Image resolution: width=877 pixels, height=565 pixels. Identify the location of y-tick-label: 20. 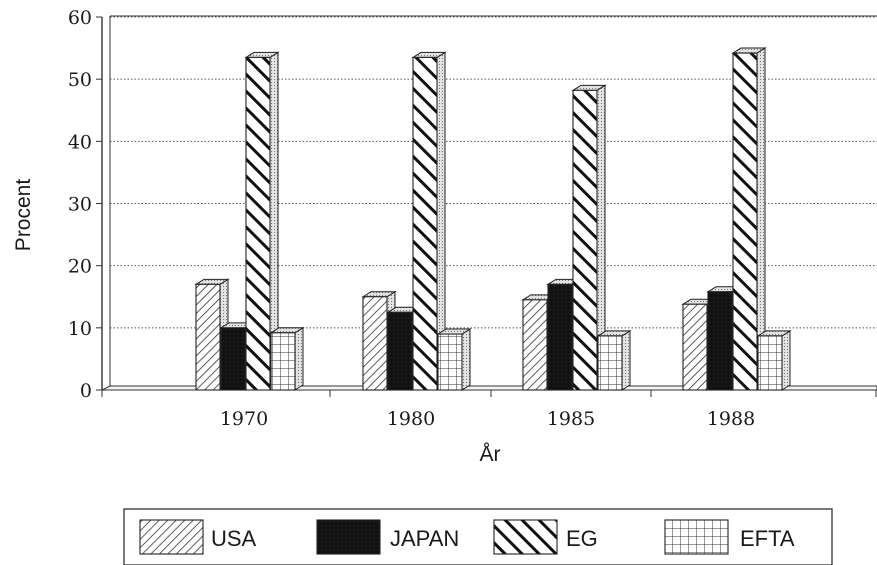
(80, 267).